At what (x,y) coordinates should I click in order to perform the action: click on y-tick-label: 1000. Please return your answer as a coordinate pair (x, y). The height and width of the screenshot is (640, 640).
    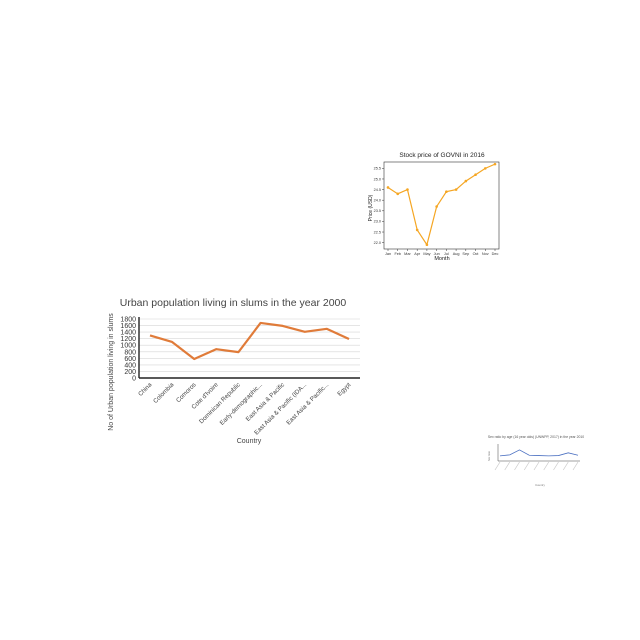
    Looking at the image, I should click on (128, 346).